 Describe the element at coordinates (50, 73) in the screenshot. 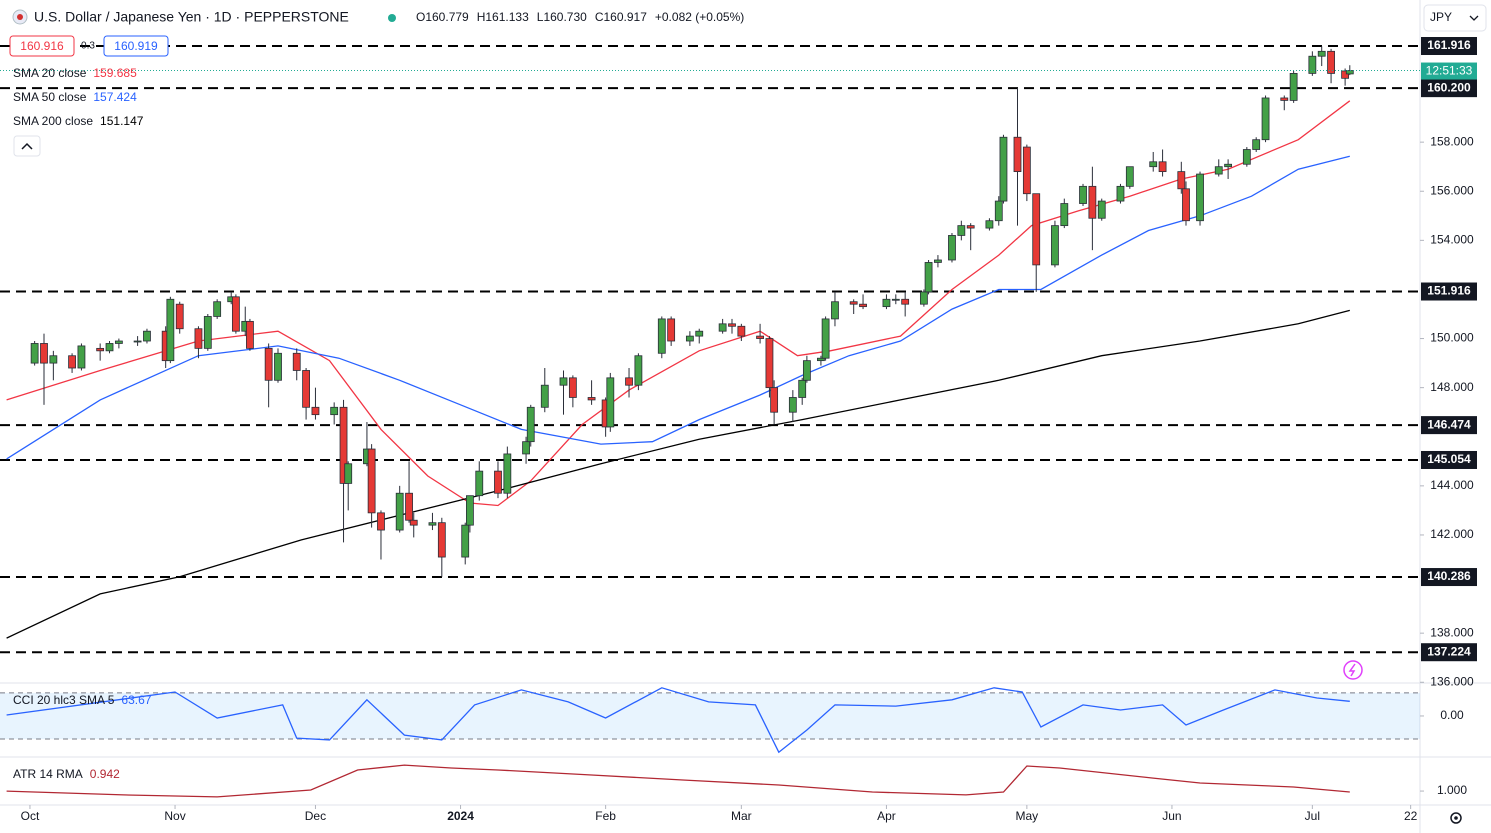

I see `legend-name: SMA 20 close` at that location.